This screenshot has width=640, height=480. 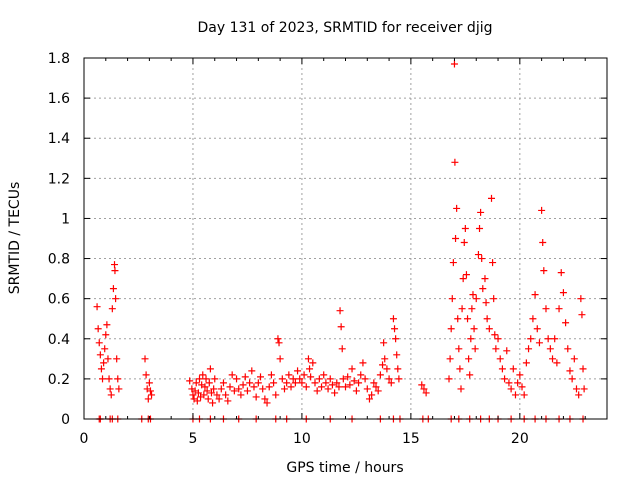 What do you see at coordinates (59, 300) in the screenshot?
I see `y-tick-label: 0.6` at bounding box center [59, 300].